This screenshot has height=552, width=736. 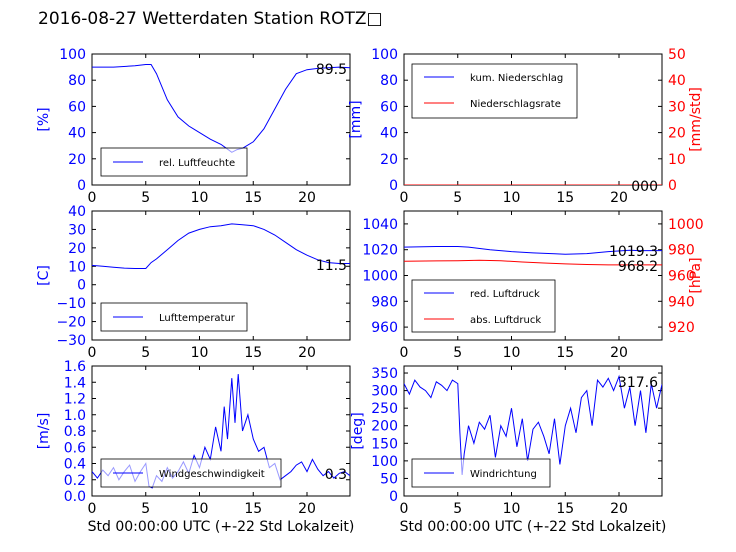 I want to click on y-tick-label: 250, so click(x=384, y=409).